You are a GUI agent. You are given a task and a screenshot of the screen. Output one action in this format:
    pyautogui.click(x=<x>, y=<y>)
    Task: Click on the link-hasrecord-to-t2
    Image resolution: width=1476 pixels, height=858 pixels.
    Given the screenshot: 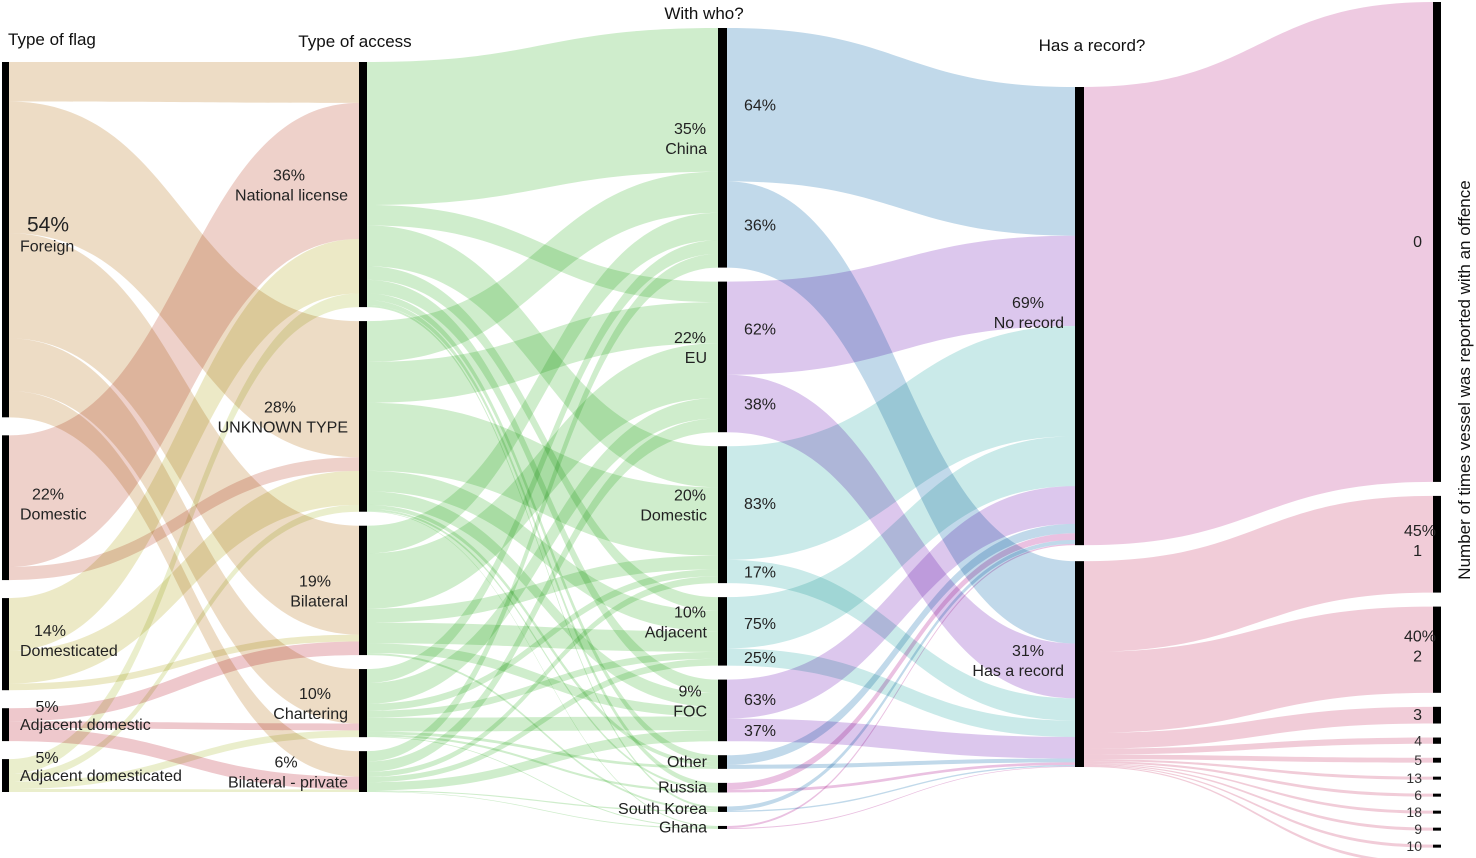 What is the action you would take?
    pyautogui.click(x=1258, y=670)
    